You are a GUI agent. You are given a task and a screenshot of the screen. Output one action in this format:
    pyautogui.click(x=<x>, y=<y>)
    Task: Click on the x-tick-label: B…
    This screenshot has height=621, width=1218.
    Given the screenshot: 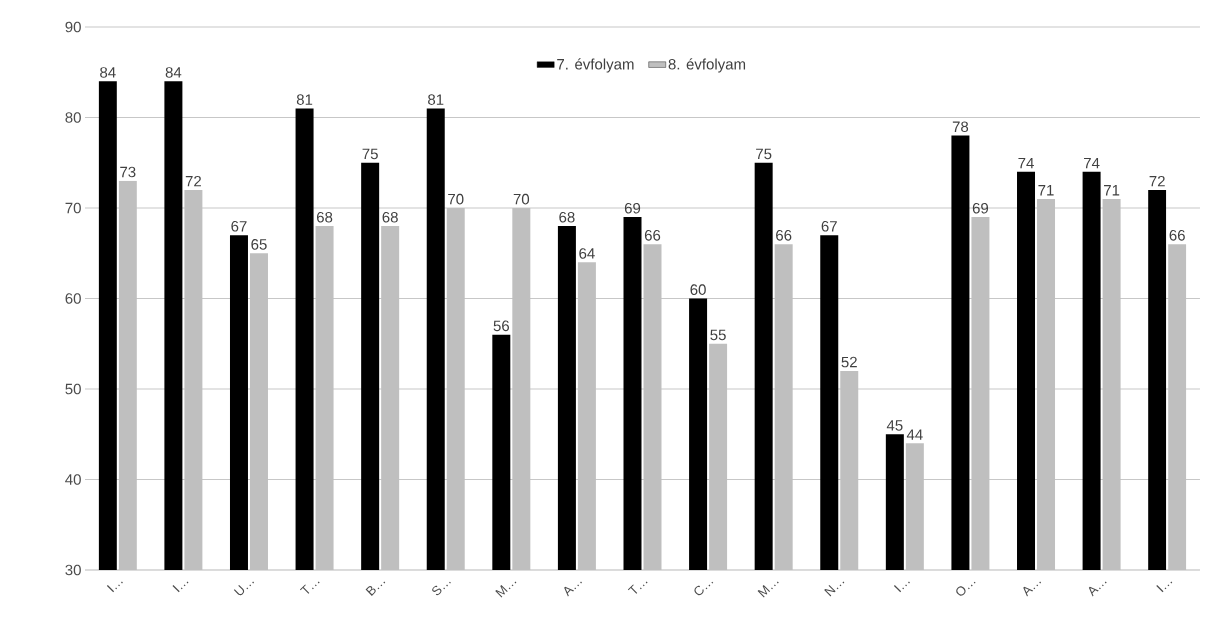 What is the action you would take?
    pyautogui.click(x=375, y=588)
    